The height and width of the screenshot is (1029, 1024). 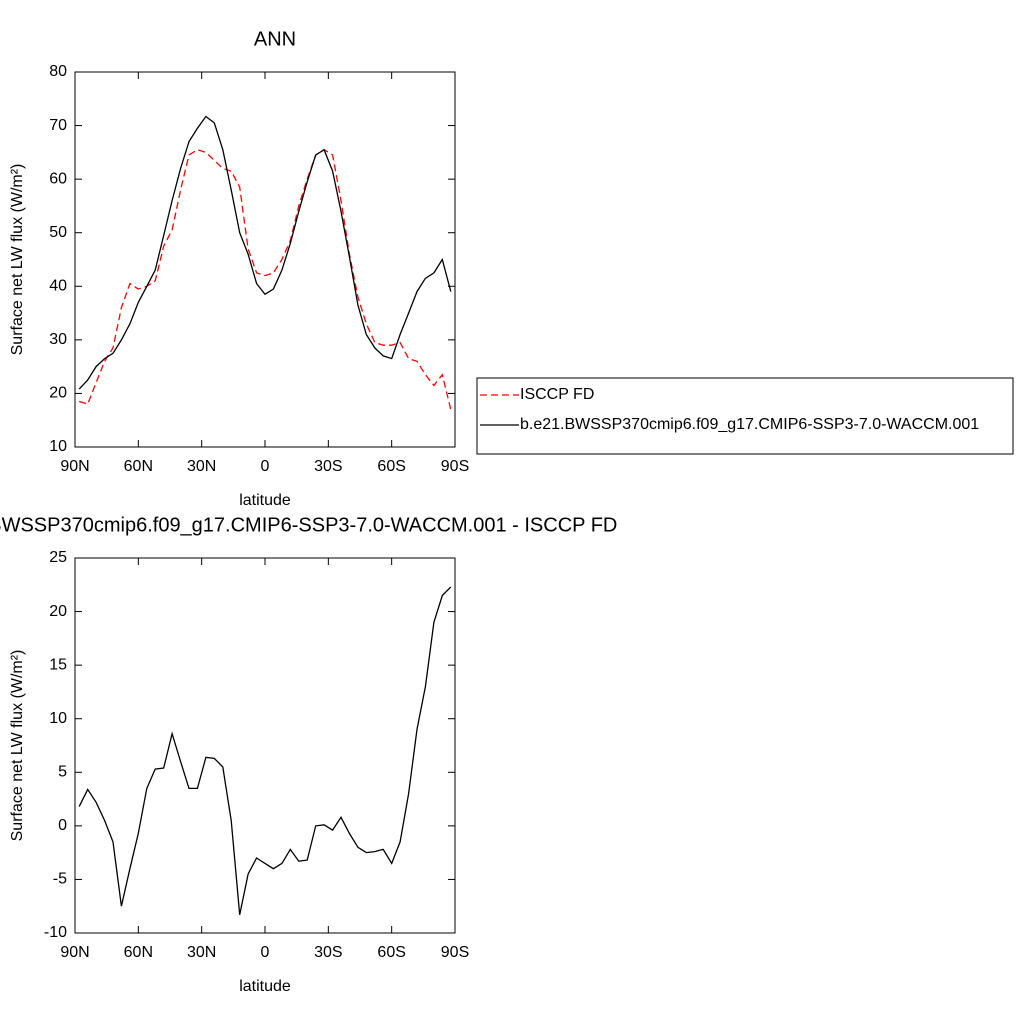 I want to click on legend-box, so click(x=745, y=416).